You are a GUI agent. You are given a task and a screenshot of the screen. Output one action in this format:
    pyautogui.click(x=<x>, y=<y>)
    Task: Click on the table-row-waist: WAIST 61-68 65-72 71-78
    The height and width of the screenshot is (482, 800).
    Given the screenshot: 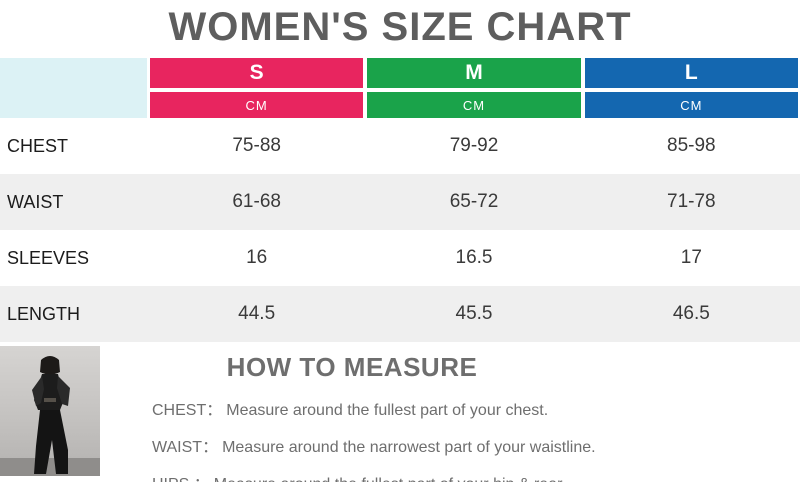 What is the action you would take?
    pyautogui.click(x=400, y=202)
    